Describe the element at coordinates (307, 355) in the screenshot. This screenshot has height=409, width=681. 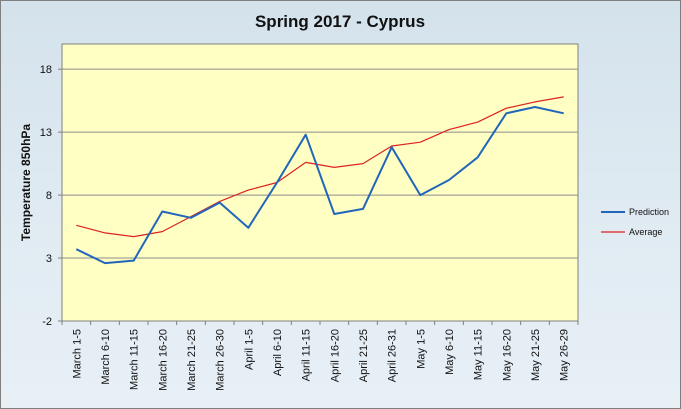
I see `x-tick-label: April 11-15` at that location.